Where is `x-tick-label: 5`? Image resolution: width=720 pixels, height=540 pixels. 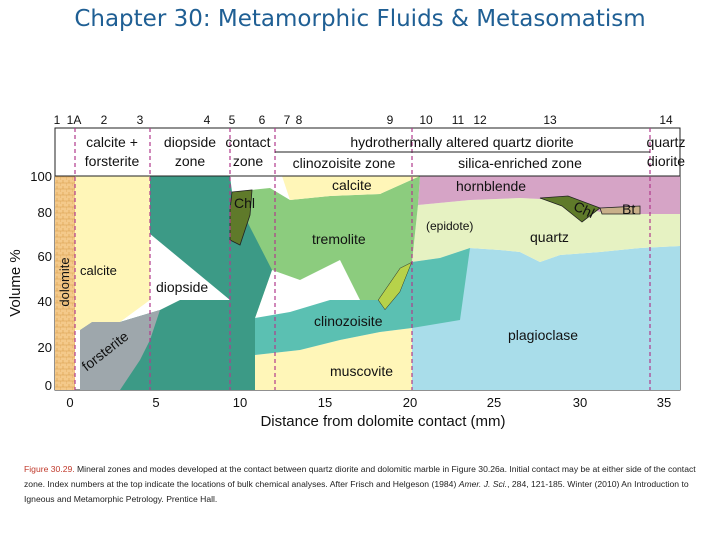
x-tick-label: 5 is located at coordinates (155, 402).